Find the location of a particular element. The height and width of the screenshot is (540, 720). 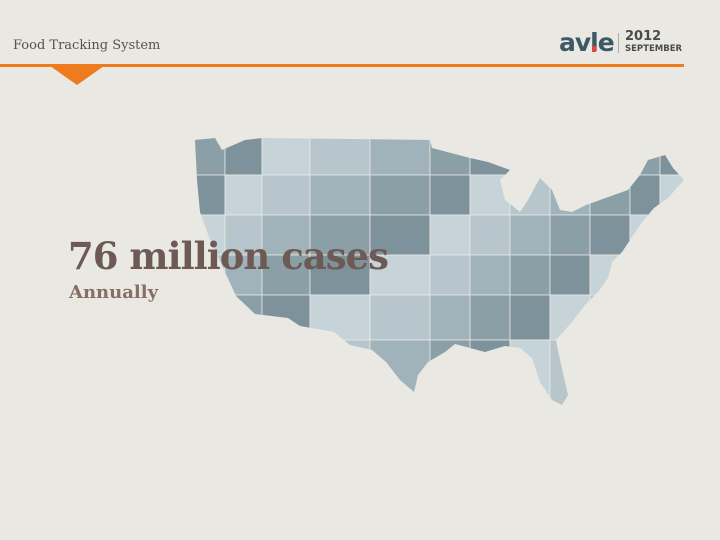

presentation-title: Food Tracking System is located at coordinates (87, 45).